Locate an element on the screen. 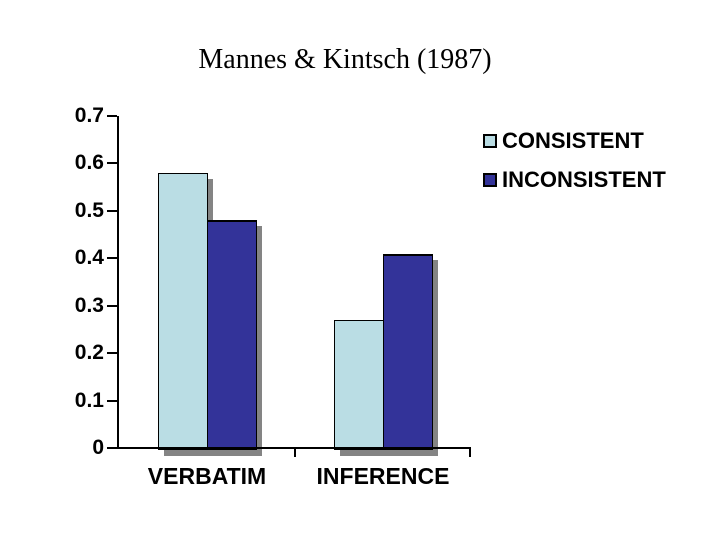 Image resolution: width=720 pixels, height=540 pixels. bar-consistent-inference is located at coordinates (359, 385).